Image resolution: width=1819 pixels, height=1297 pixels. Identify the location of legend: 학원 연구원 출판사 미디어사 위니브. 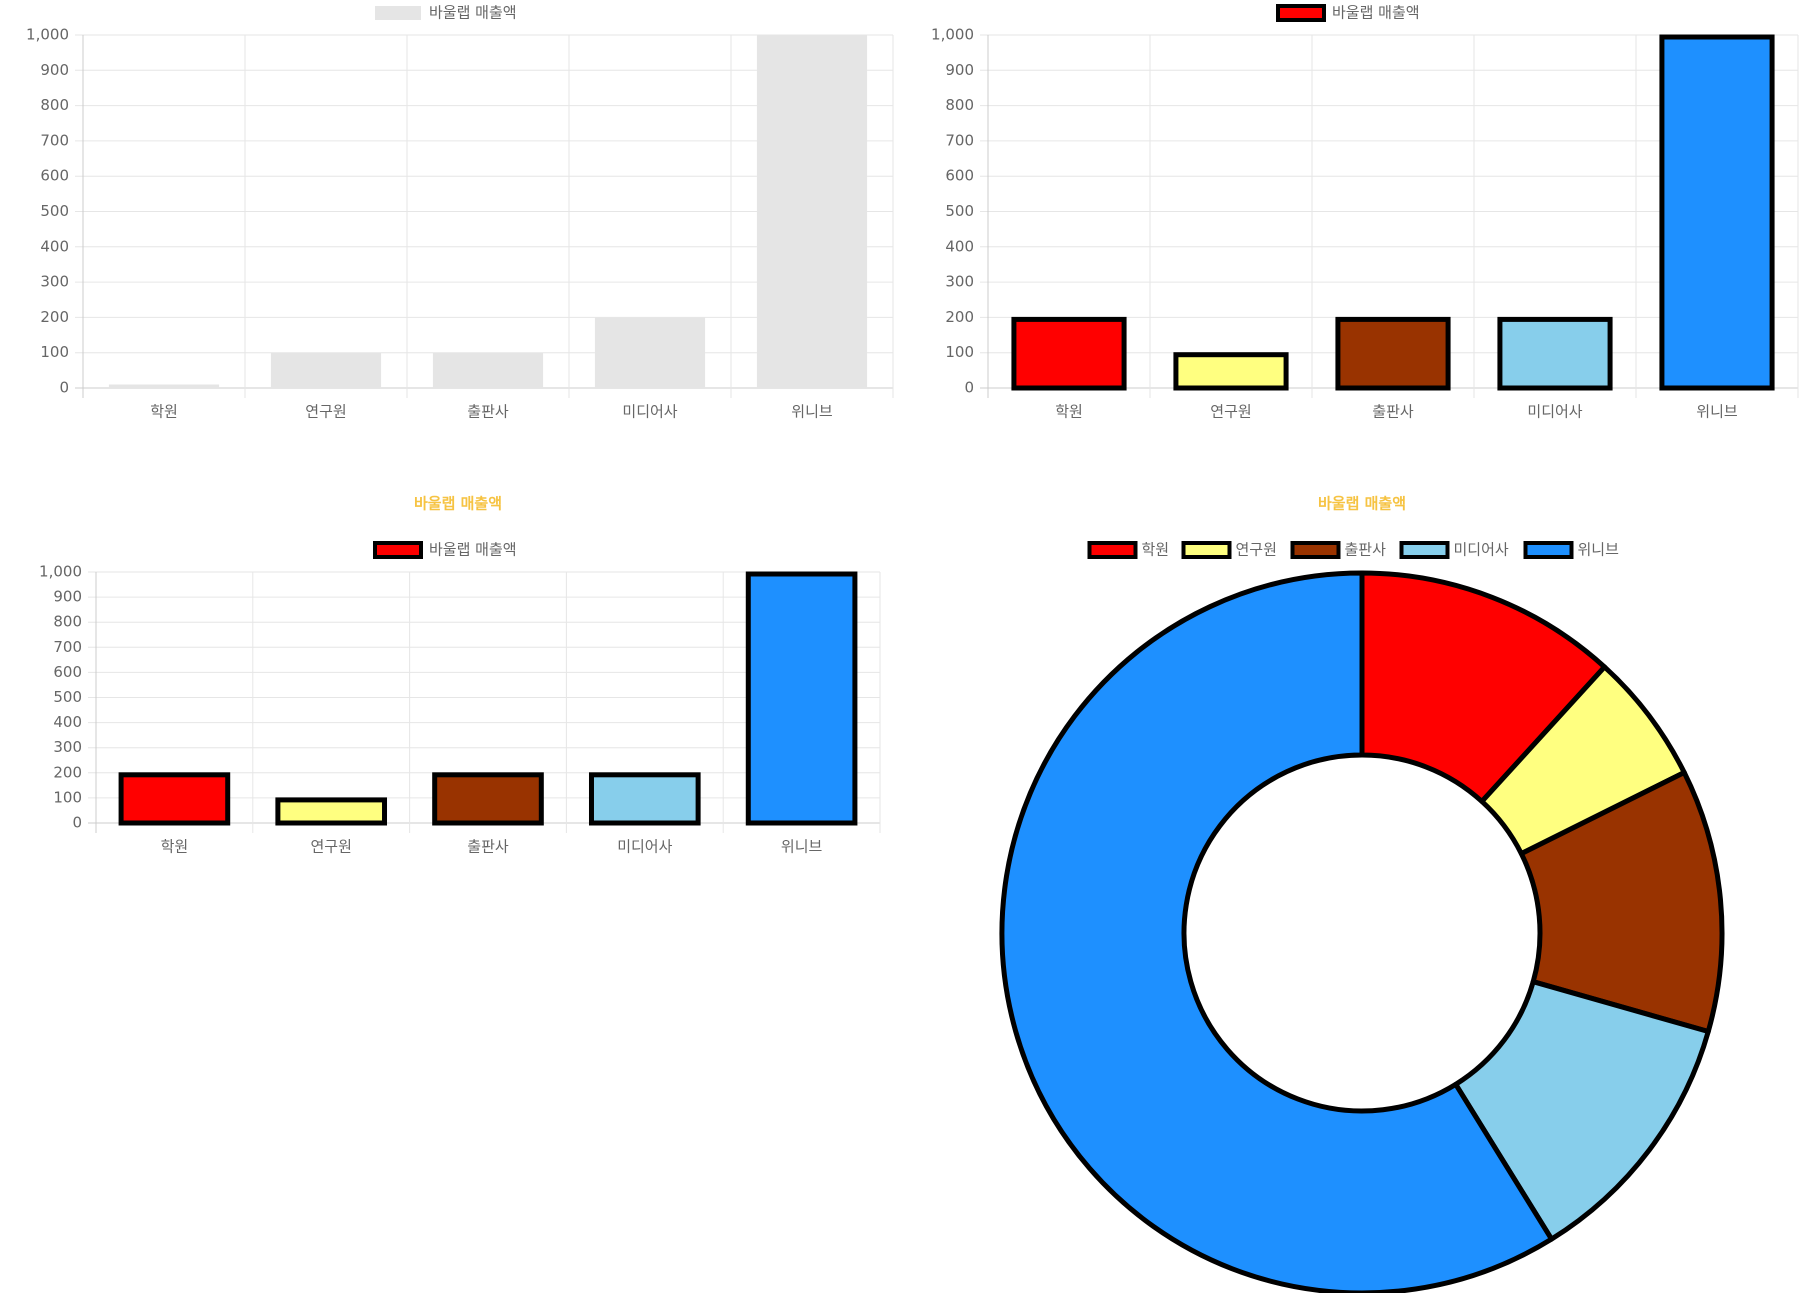
(1353, 550).